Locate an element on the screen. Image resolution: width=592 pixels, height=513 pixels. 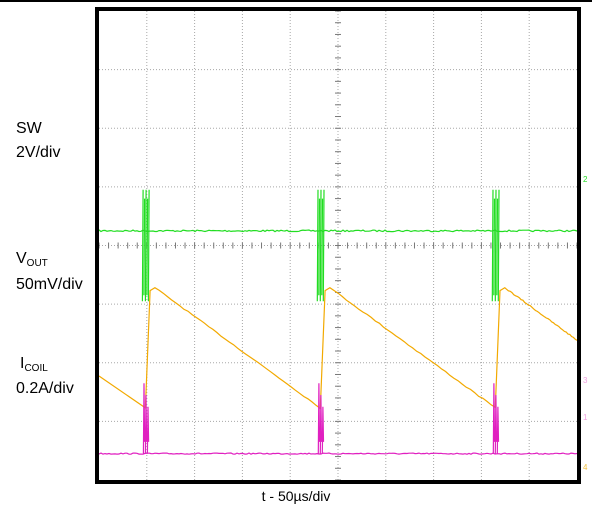
channel-markers: 2 3 1 4 is located at coordinates (585, 323).